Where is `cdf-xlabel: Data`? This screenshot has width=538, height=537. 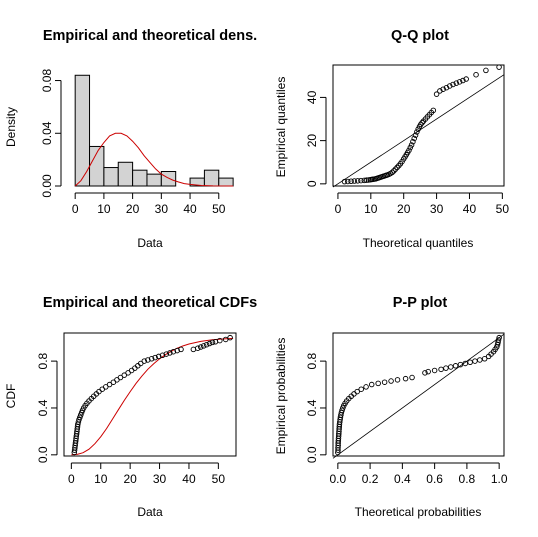 cdf-xlabel: Data is located at coordinates (150, 512).